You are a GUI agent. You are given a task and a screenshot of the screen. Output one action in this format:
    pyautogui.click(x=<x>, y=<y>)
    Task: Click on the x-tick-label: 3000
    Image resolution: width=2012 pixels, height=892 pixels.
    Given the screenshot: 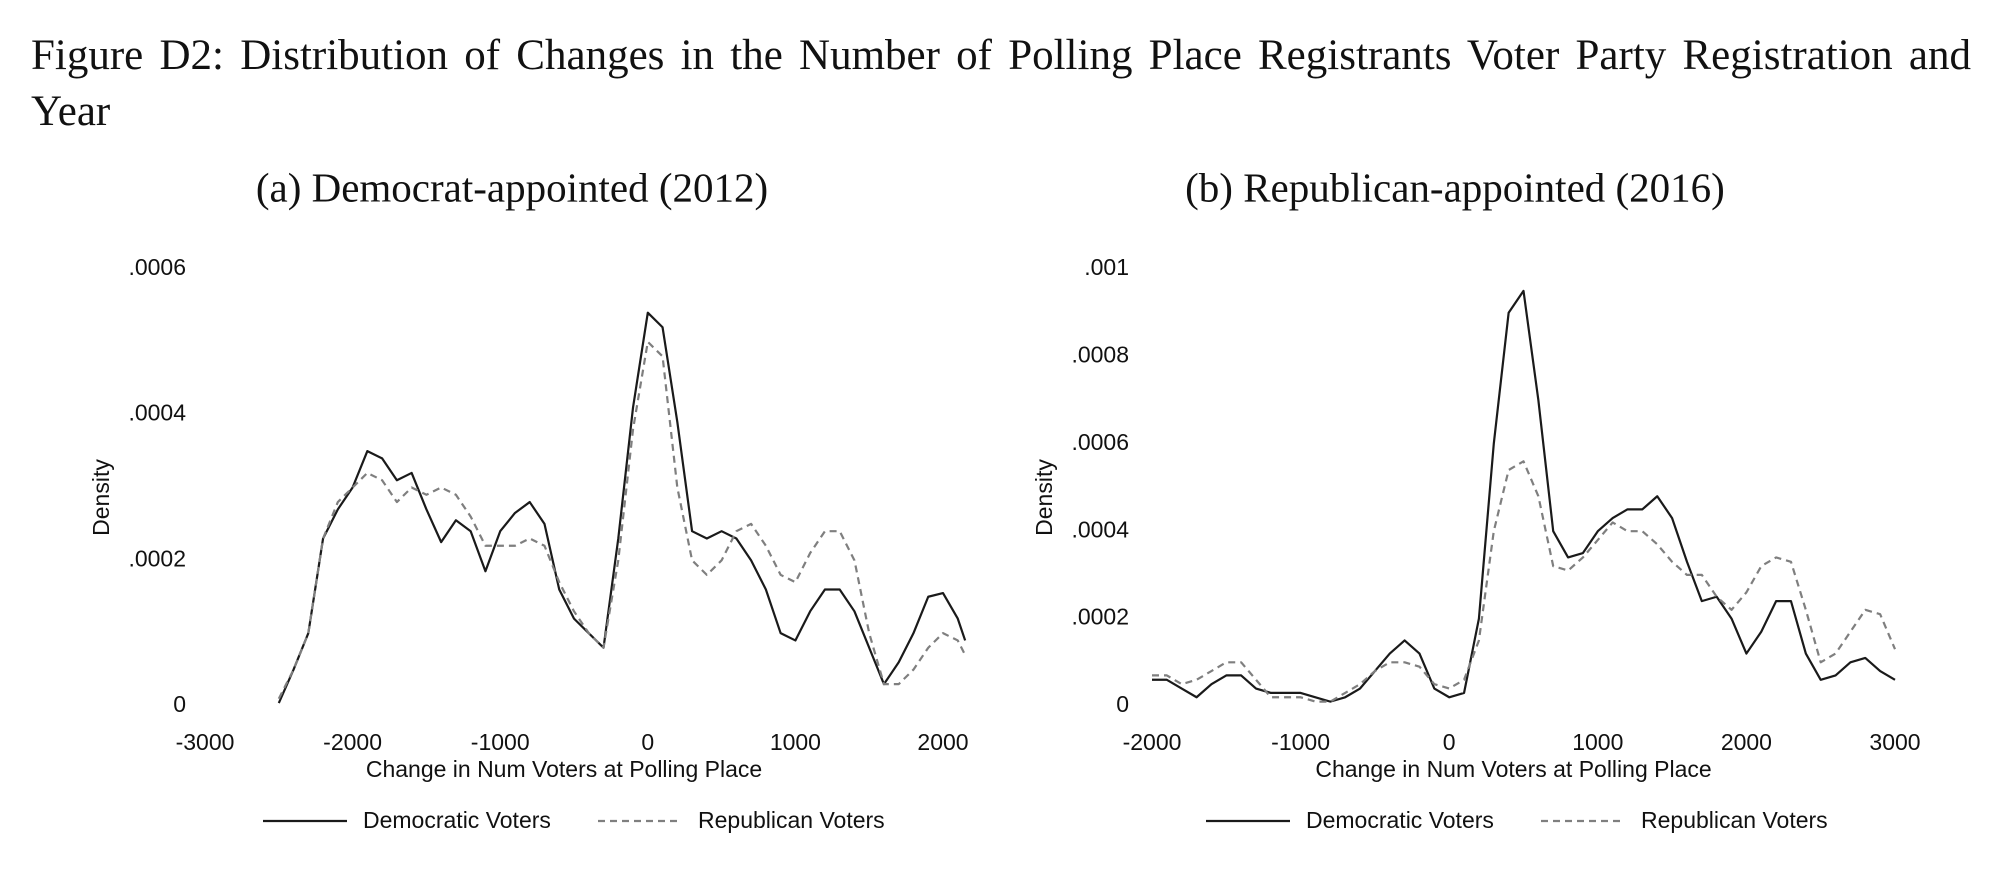 What is the action you would take?
    pyautogui.click(x=1894, y=742)
    